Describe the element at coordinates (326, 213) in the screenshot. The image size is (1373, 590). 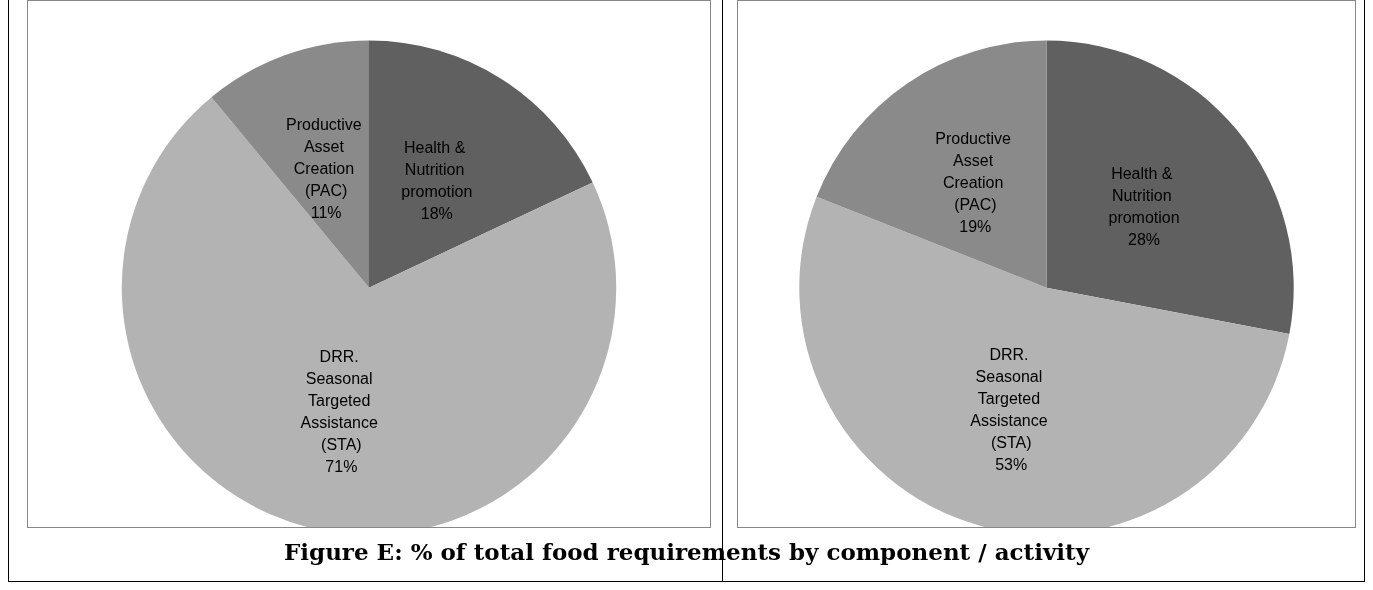
I see `data-label: 11%` at that location.